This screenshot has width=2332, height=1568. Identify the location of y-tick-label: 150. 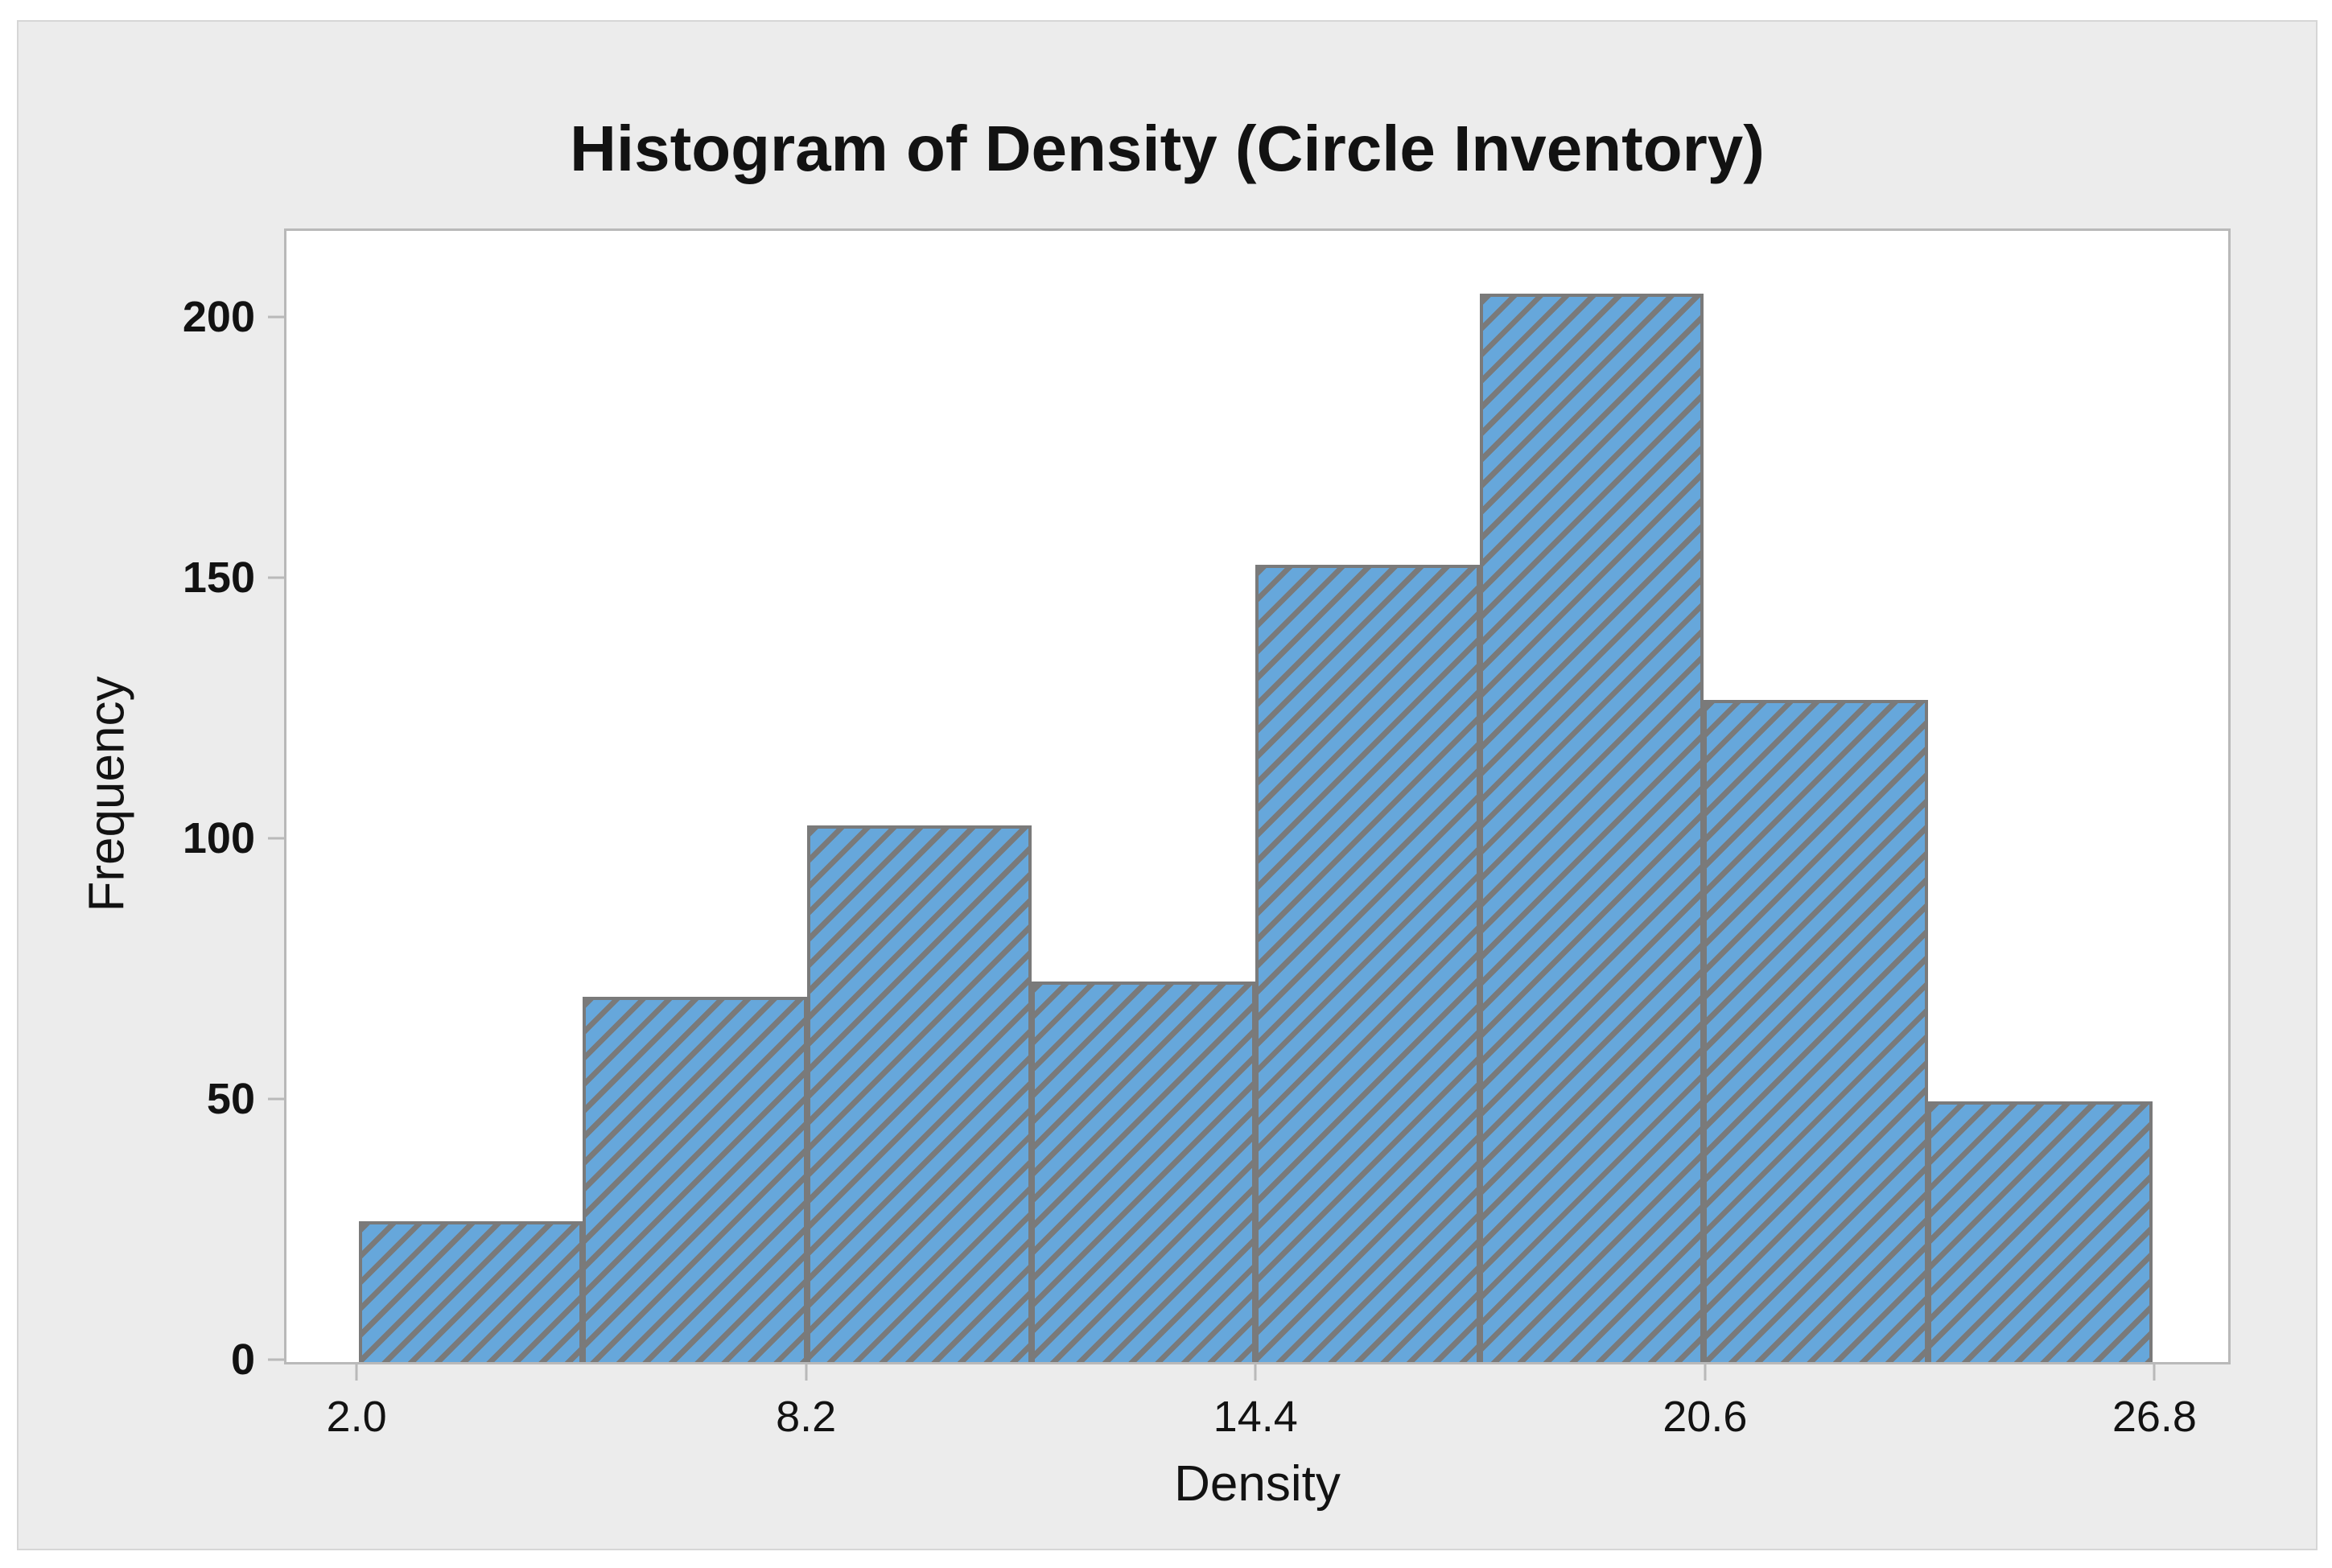
(218, 578).